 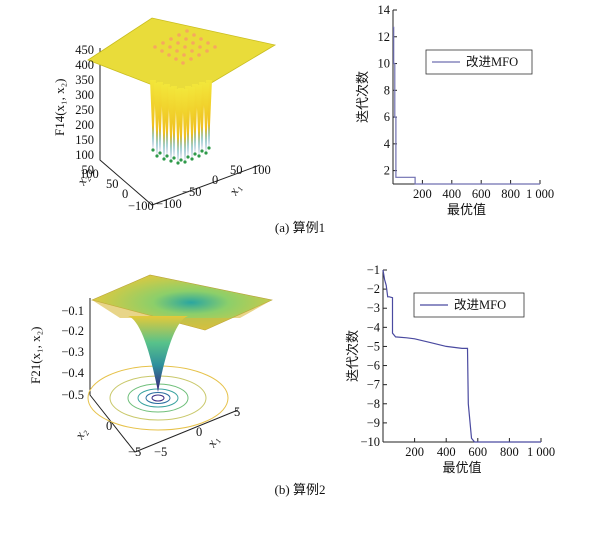 What do you see at coordinates (84, 140) in the screenshot?
I see `surface-a-ztick: 150` at bounding box center [84, 140].